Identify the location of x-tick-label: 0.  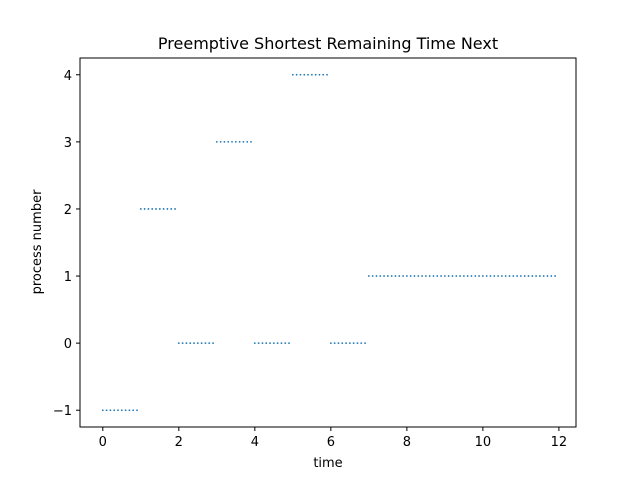
(103, 442).